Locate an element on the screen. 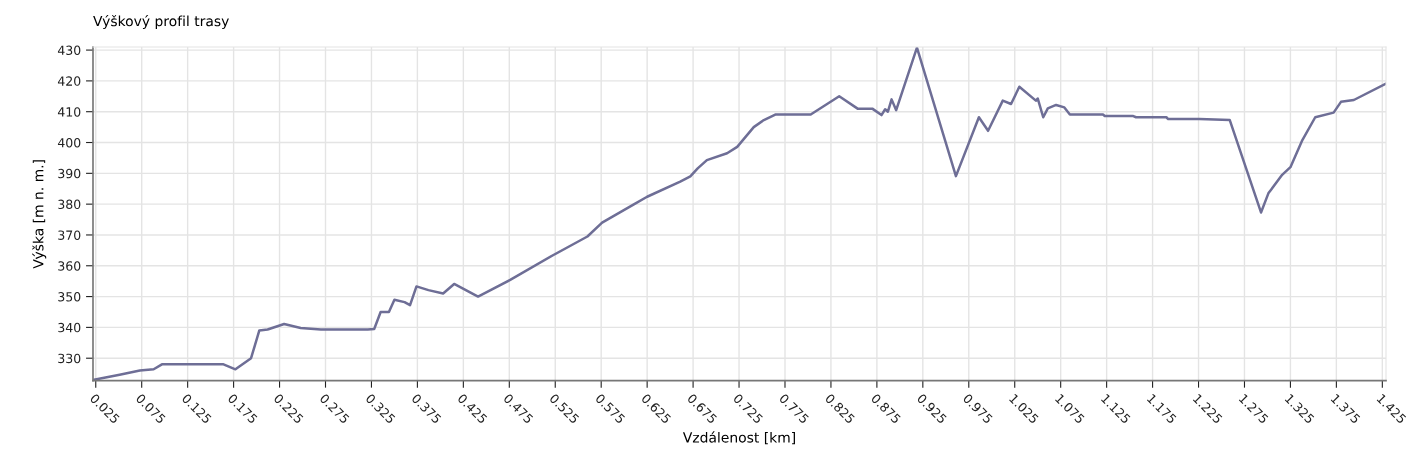 The width and height of the screenshot is (1419, 462). y-axis-title: Výška [m n. m.] is located at coordinates (39, 214).